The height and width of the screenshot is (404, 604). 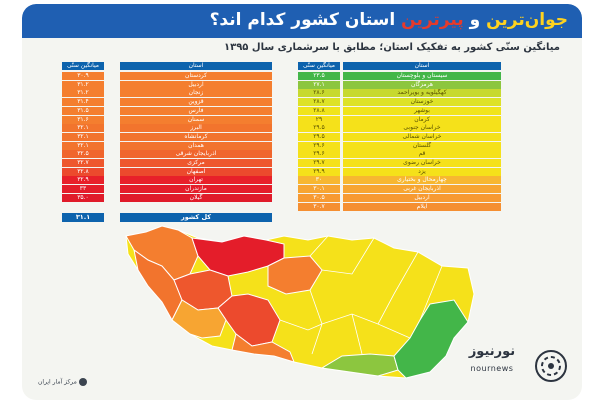 What do you see at coordinates (319, 189) in the screenshot?
I see `right-row-13-value: ۳۰.۱` at bounding box center [319, 189].